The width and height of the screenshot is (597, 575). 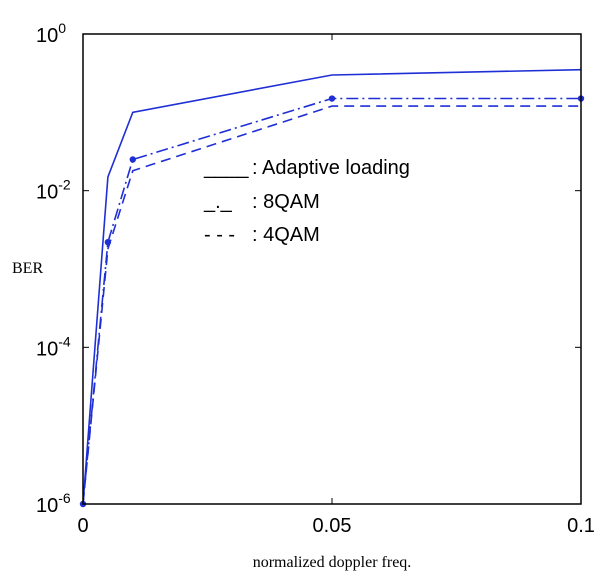 What do you see at coordinates (332, 526) in the screenshot?
I see `x-tick-label: 0.05` at bounding box center [332, 526].